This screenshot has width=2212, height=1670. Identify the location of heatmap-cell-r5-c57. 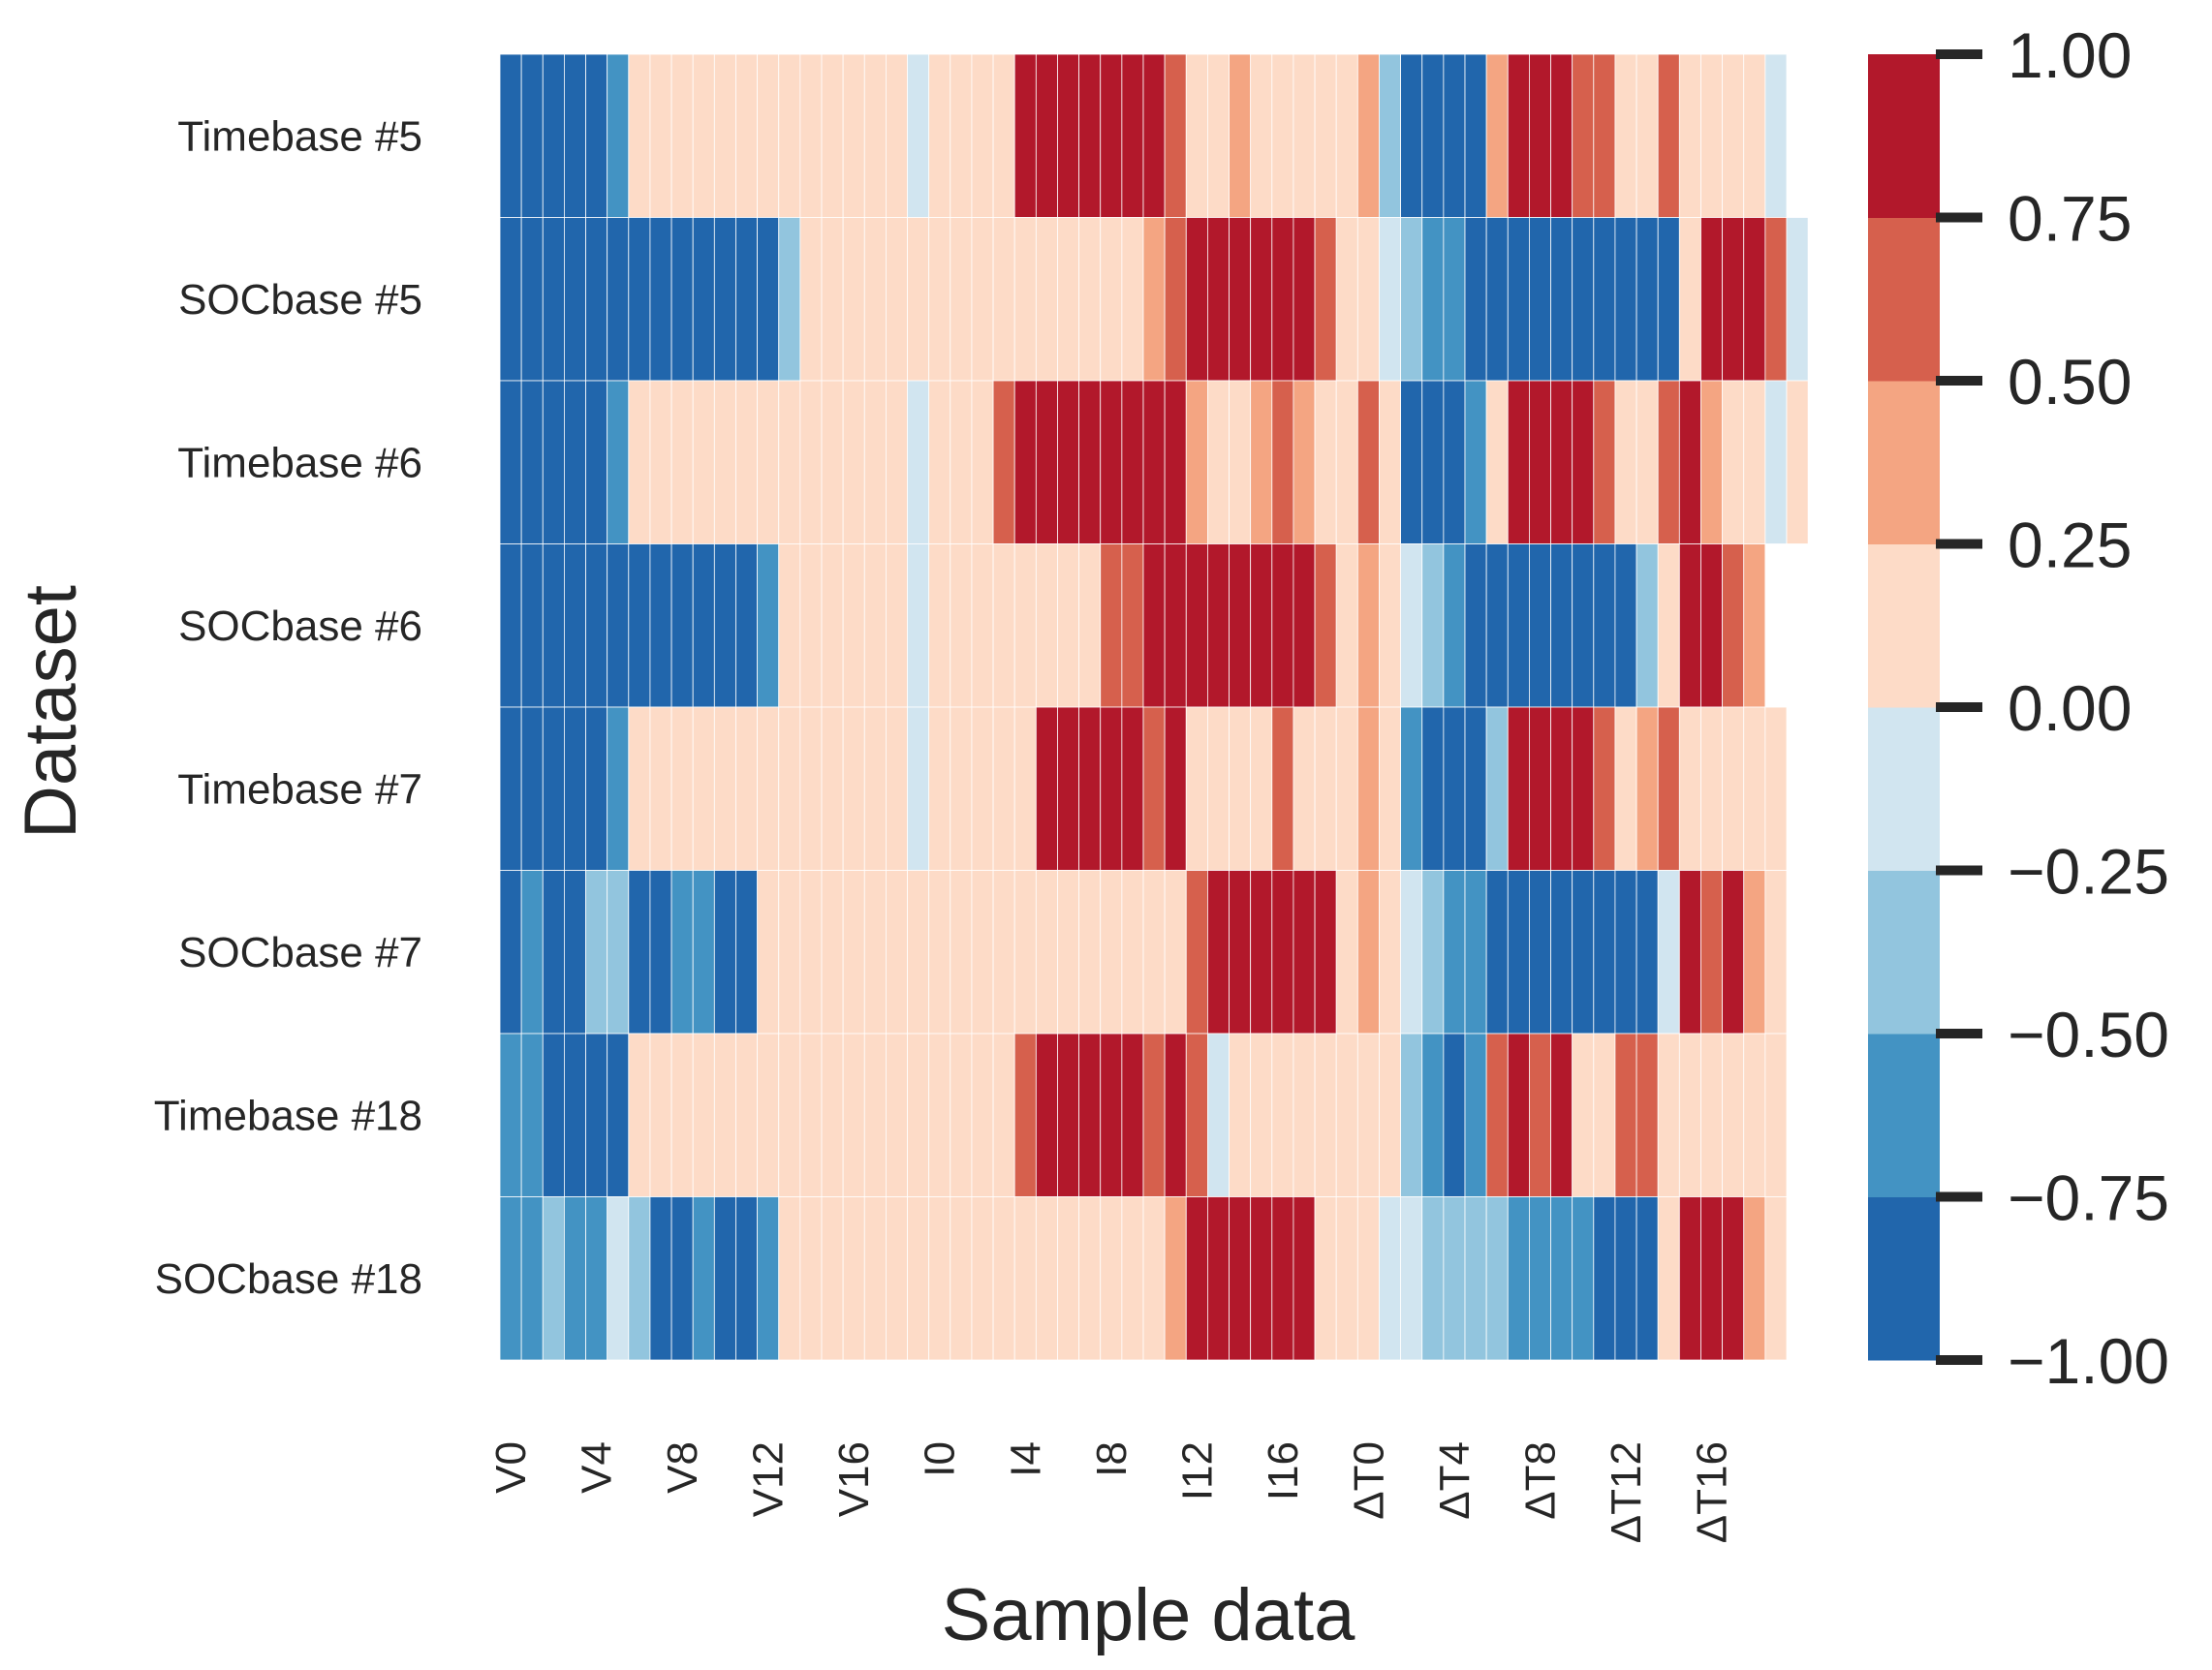
(1733, 952).